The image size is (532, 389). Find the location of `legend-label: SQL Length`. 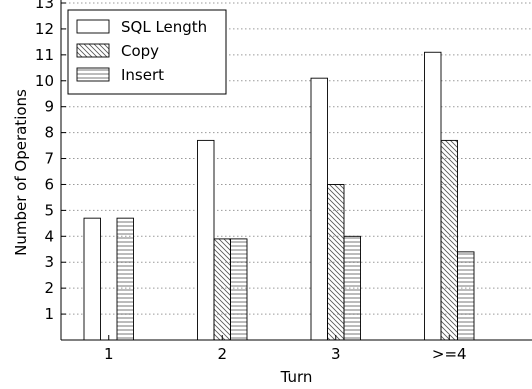

legend-label: SQL Length is located at coordinates (164, 27).